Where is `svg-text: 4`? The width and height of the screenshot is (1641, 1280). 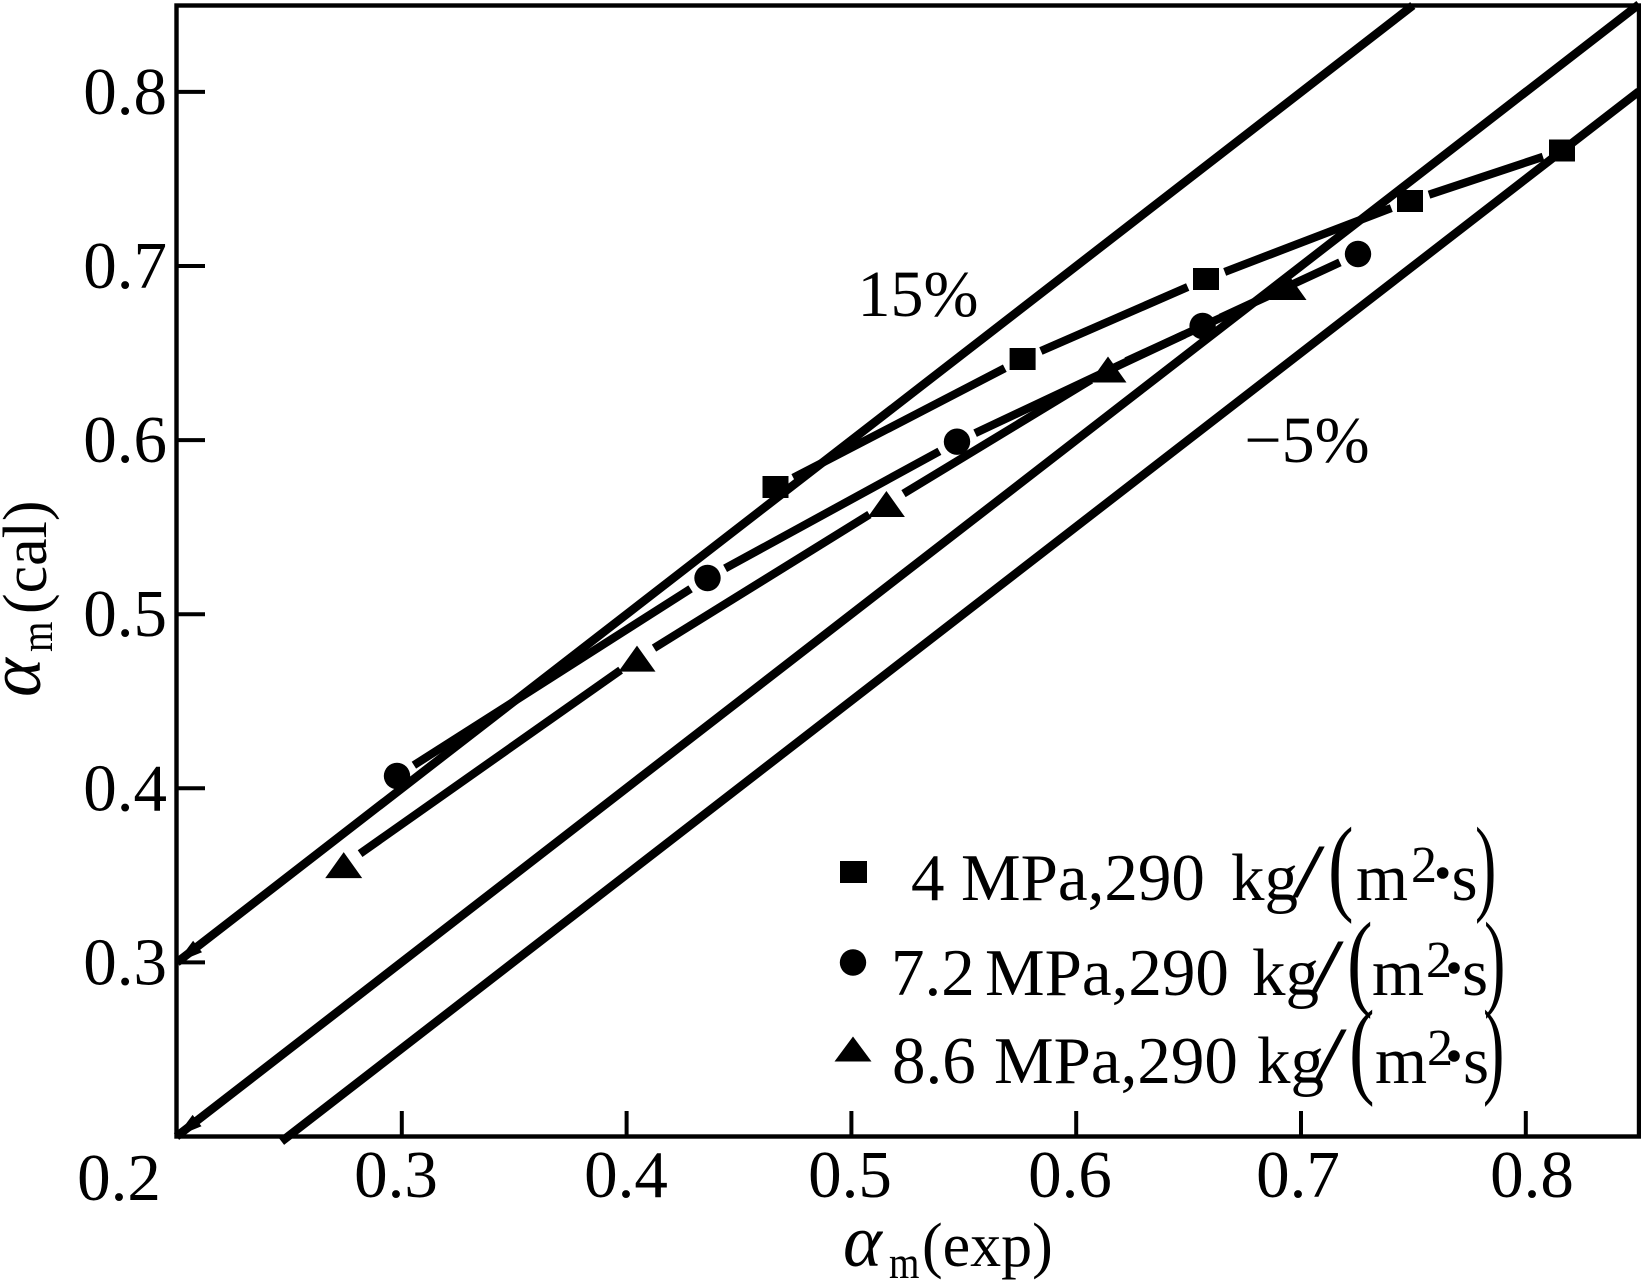 svg-text: 4 is located at coordinates (928, 878).